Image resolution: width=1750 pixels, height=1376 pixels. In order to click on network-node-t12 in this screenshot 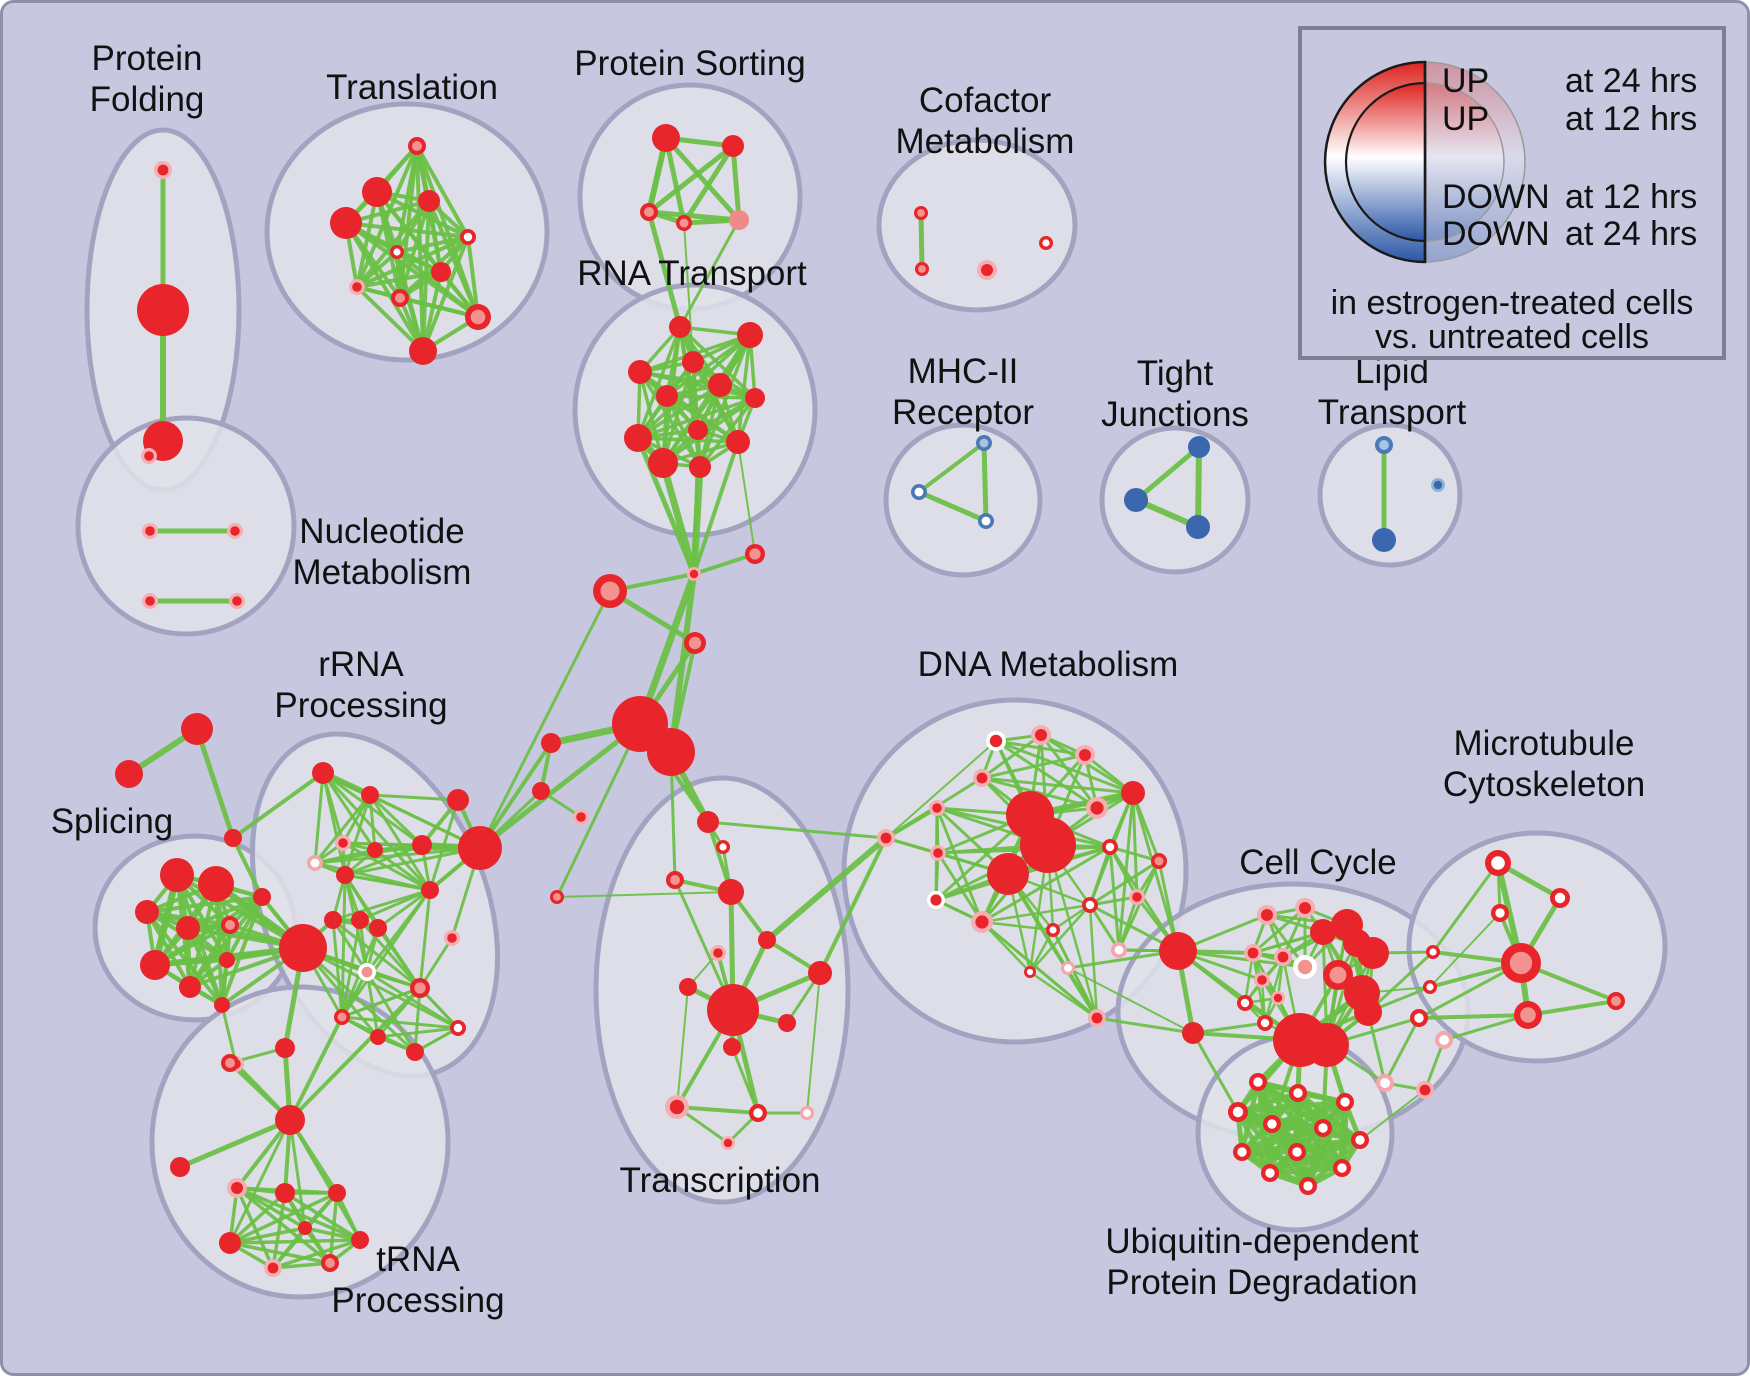, I will do `click(787, 1023)`.